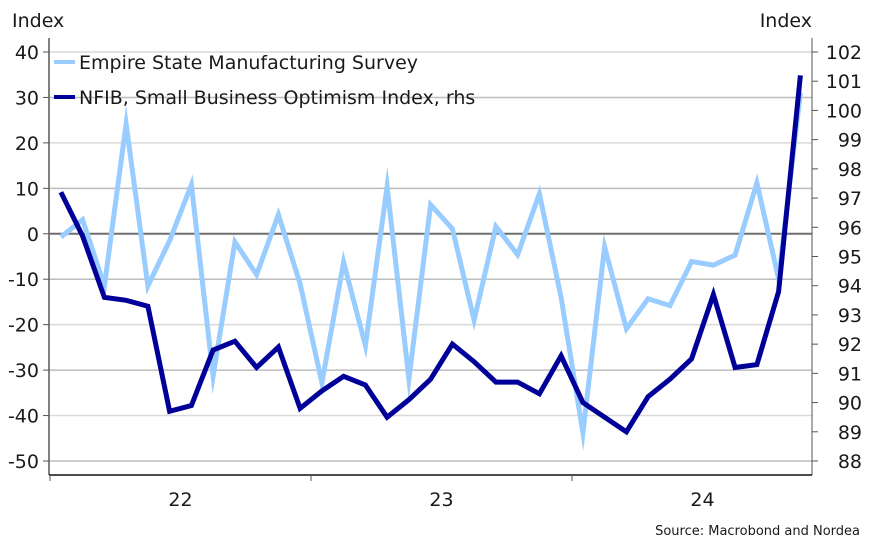 This screenshot has height=551, width=872. What do you see at coordinates (850, 404) in the screenshot?
I see `right-tick-label: 90` at bounding box center [850, 404].